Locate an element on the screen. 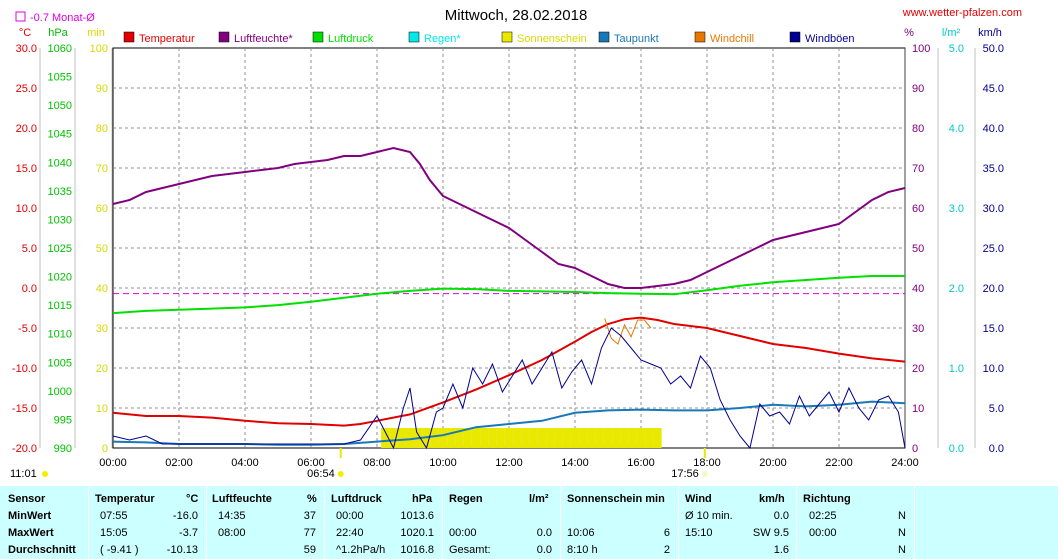 This screenshot has height=559, width=1058. stats-cell: 14:35 is located at coordinates (232, 516).